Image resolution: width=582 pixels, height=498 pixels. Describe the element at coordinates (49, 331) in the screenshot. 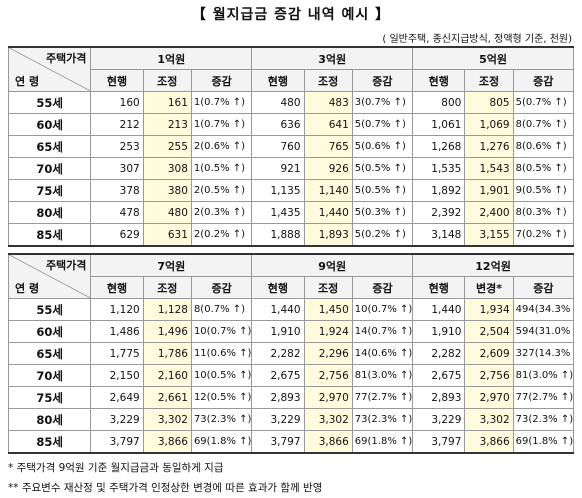

I see `age-cell: 60세` at that location.